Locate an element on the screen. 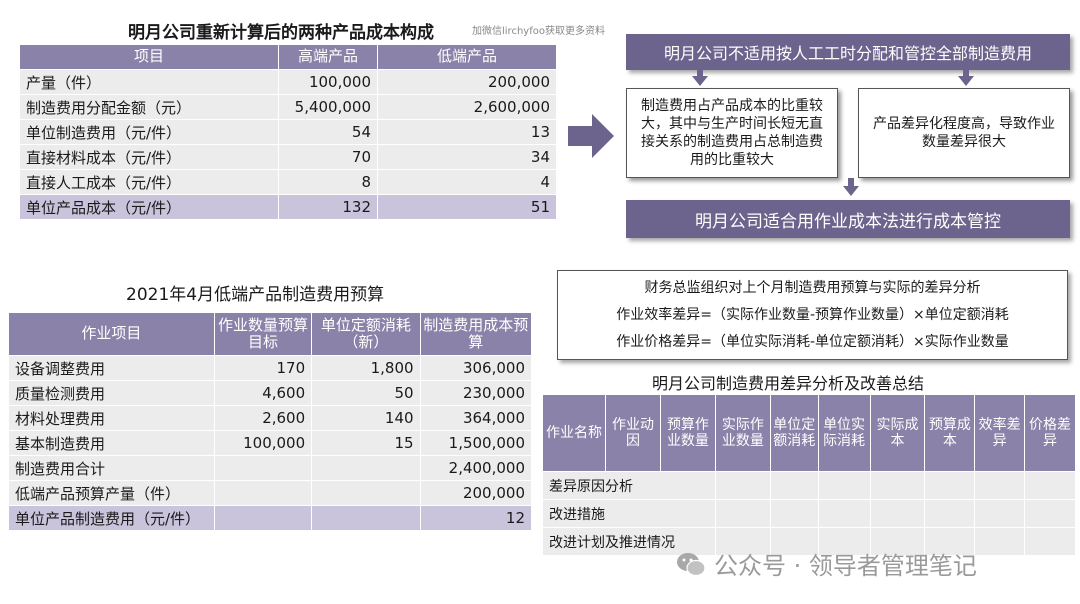 The image size is (1080, 604). qty-value: 100,000 is located at coordinates (263, 443).